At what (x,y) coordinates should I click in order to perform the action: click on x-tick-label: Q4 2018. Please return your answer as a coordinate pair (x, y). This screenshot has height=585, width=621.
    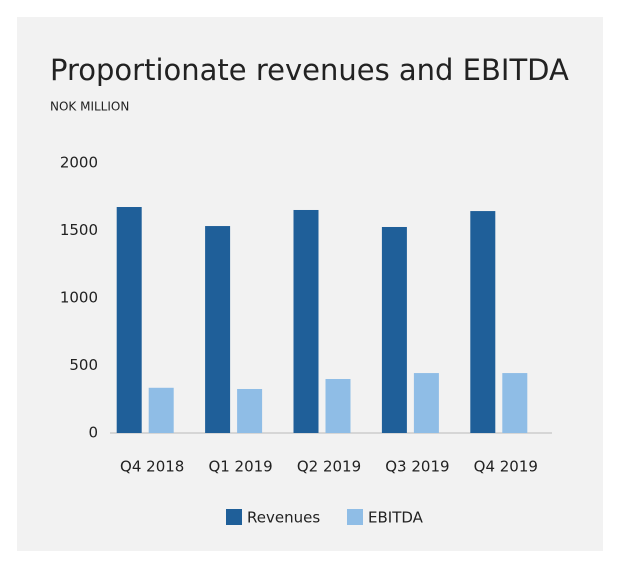
    Looking at the image, I should click on (152, 467).